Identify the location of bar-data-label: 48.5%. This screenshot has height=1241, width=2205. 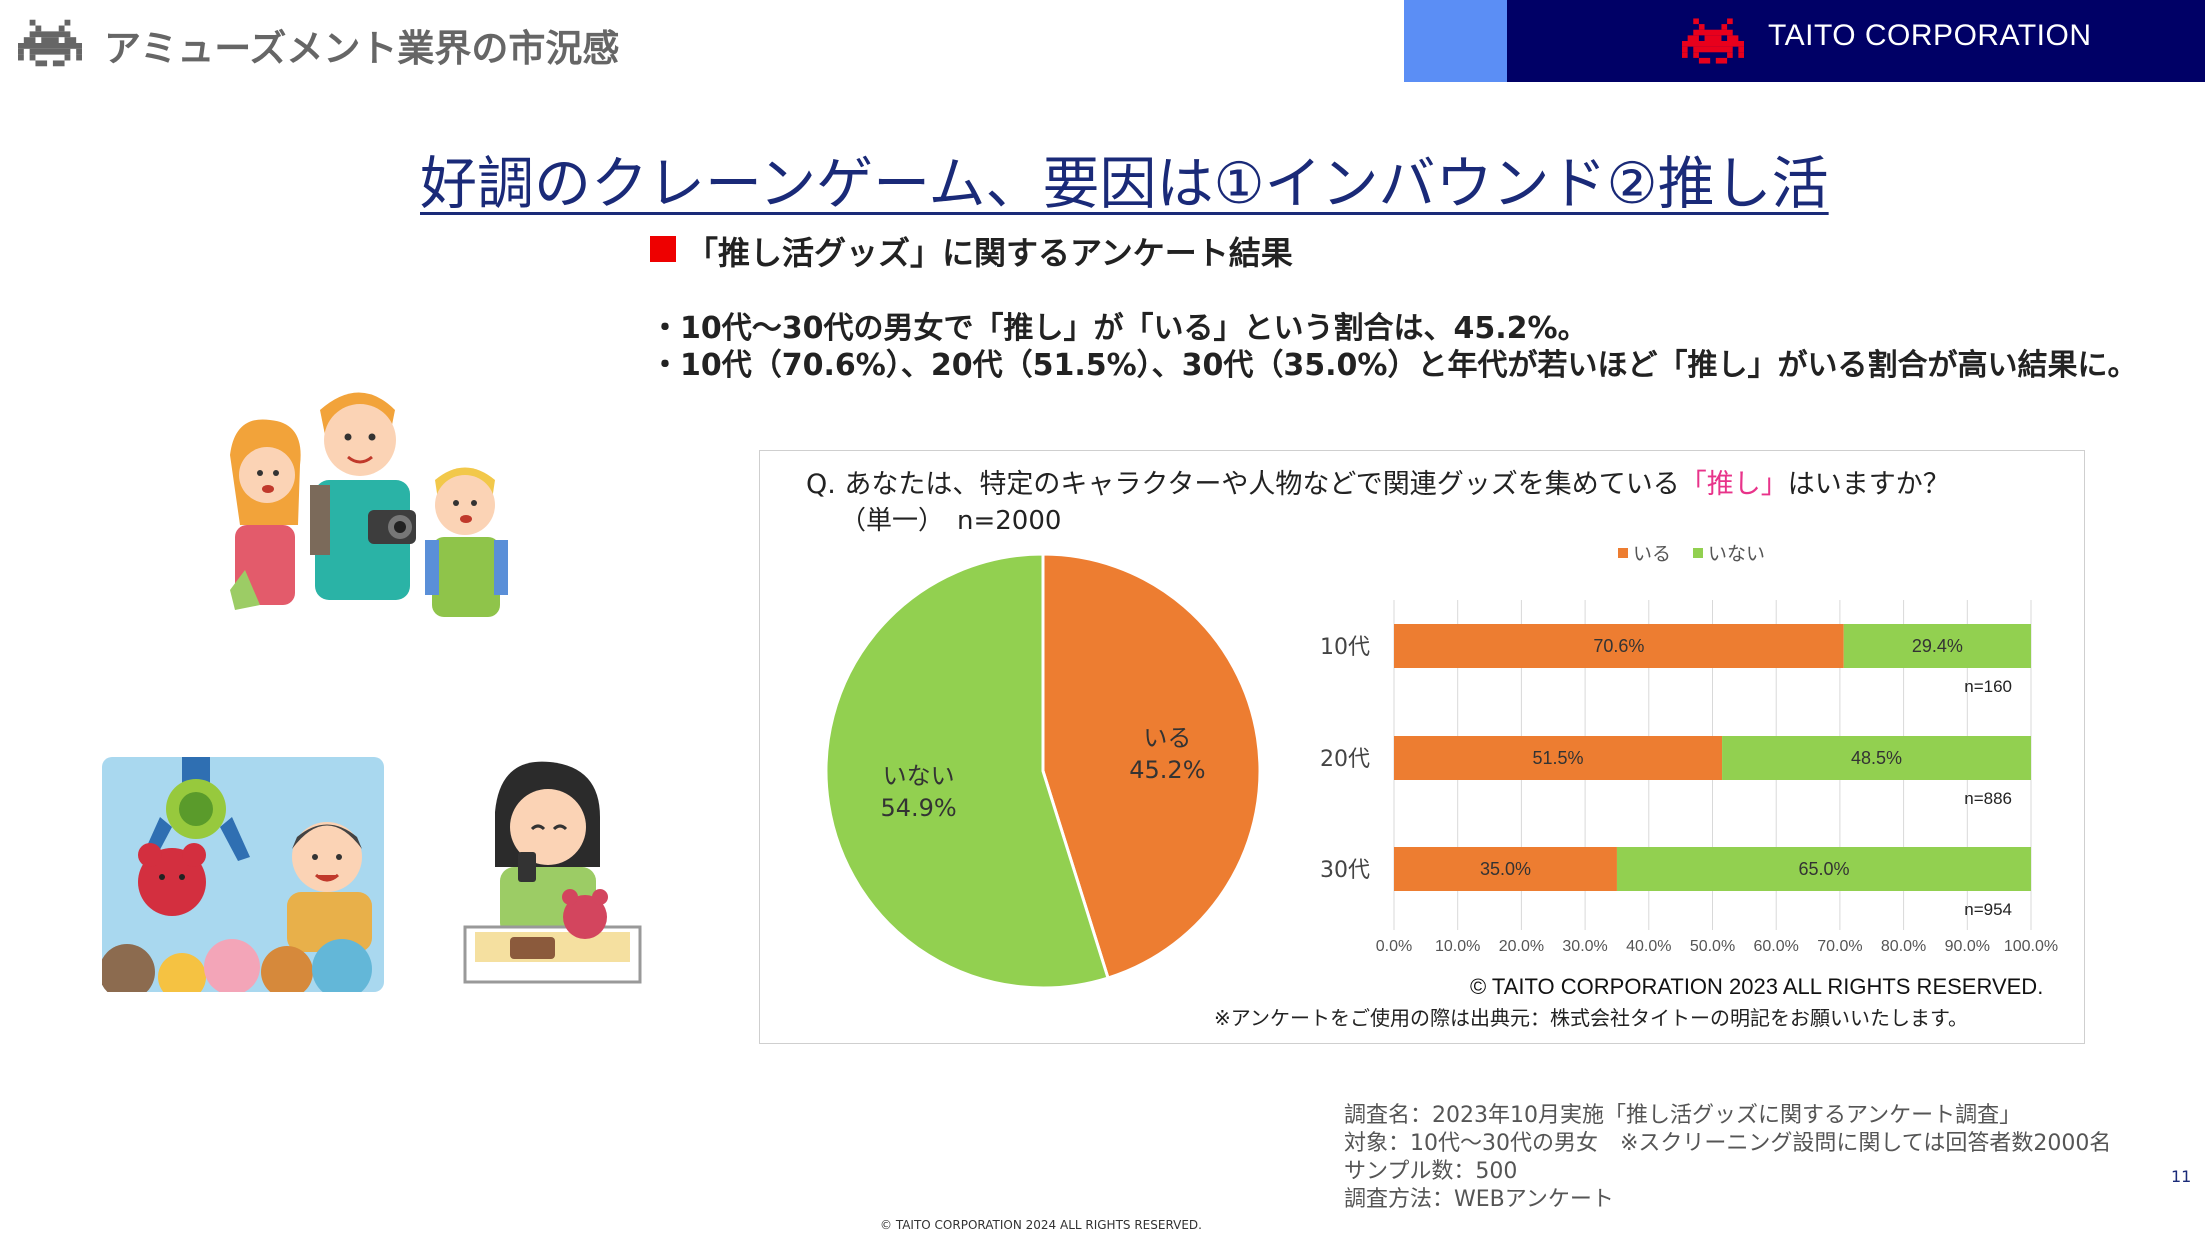
(1876, 758).